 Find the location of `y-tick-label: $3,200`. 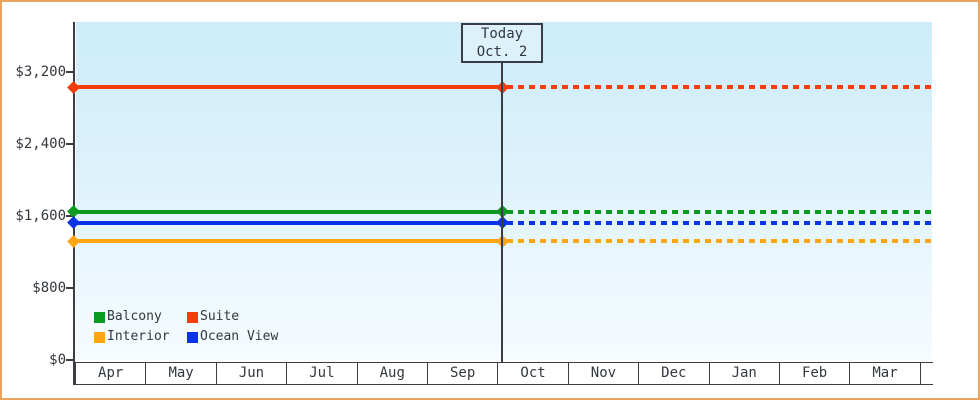

y-tick-label: $3,200 is located at coordinates (40, 72).